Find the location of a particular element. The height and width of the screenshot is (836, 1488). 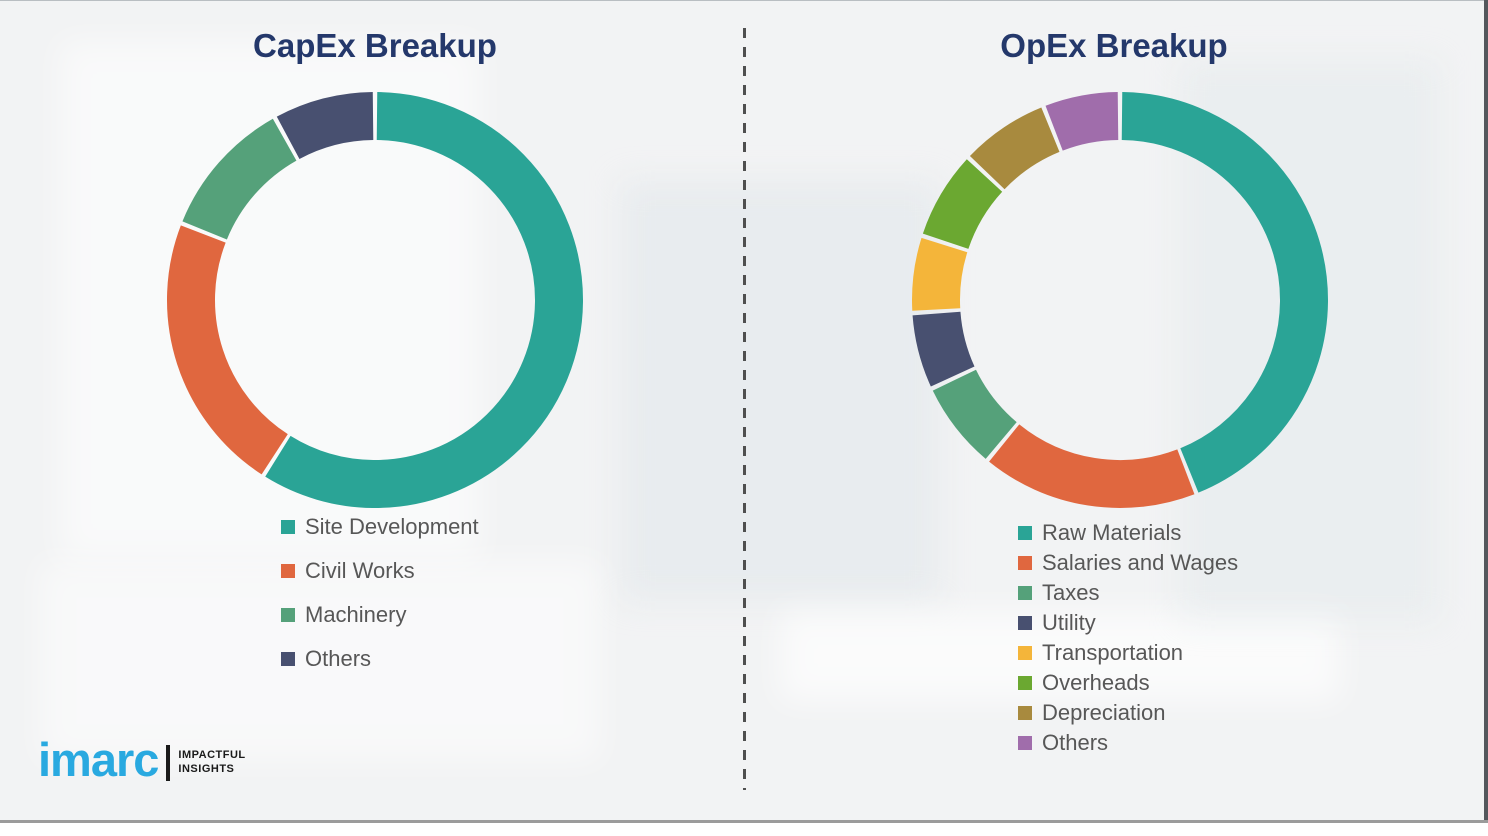

legend-label: Site Development is located at coordinates (392, 526).